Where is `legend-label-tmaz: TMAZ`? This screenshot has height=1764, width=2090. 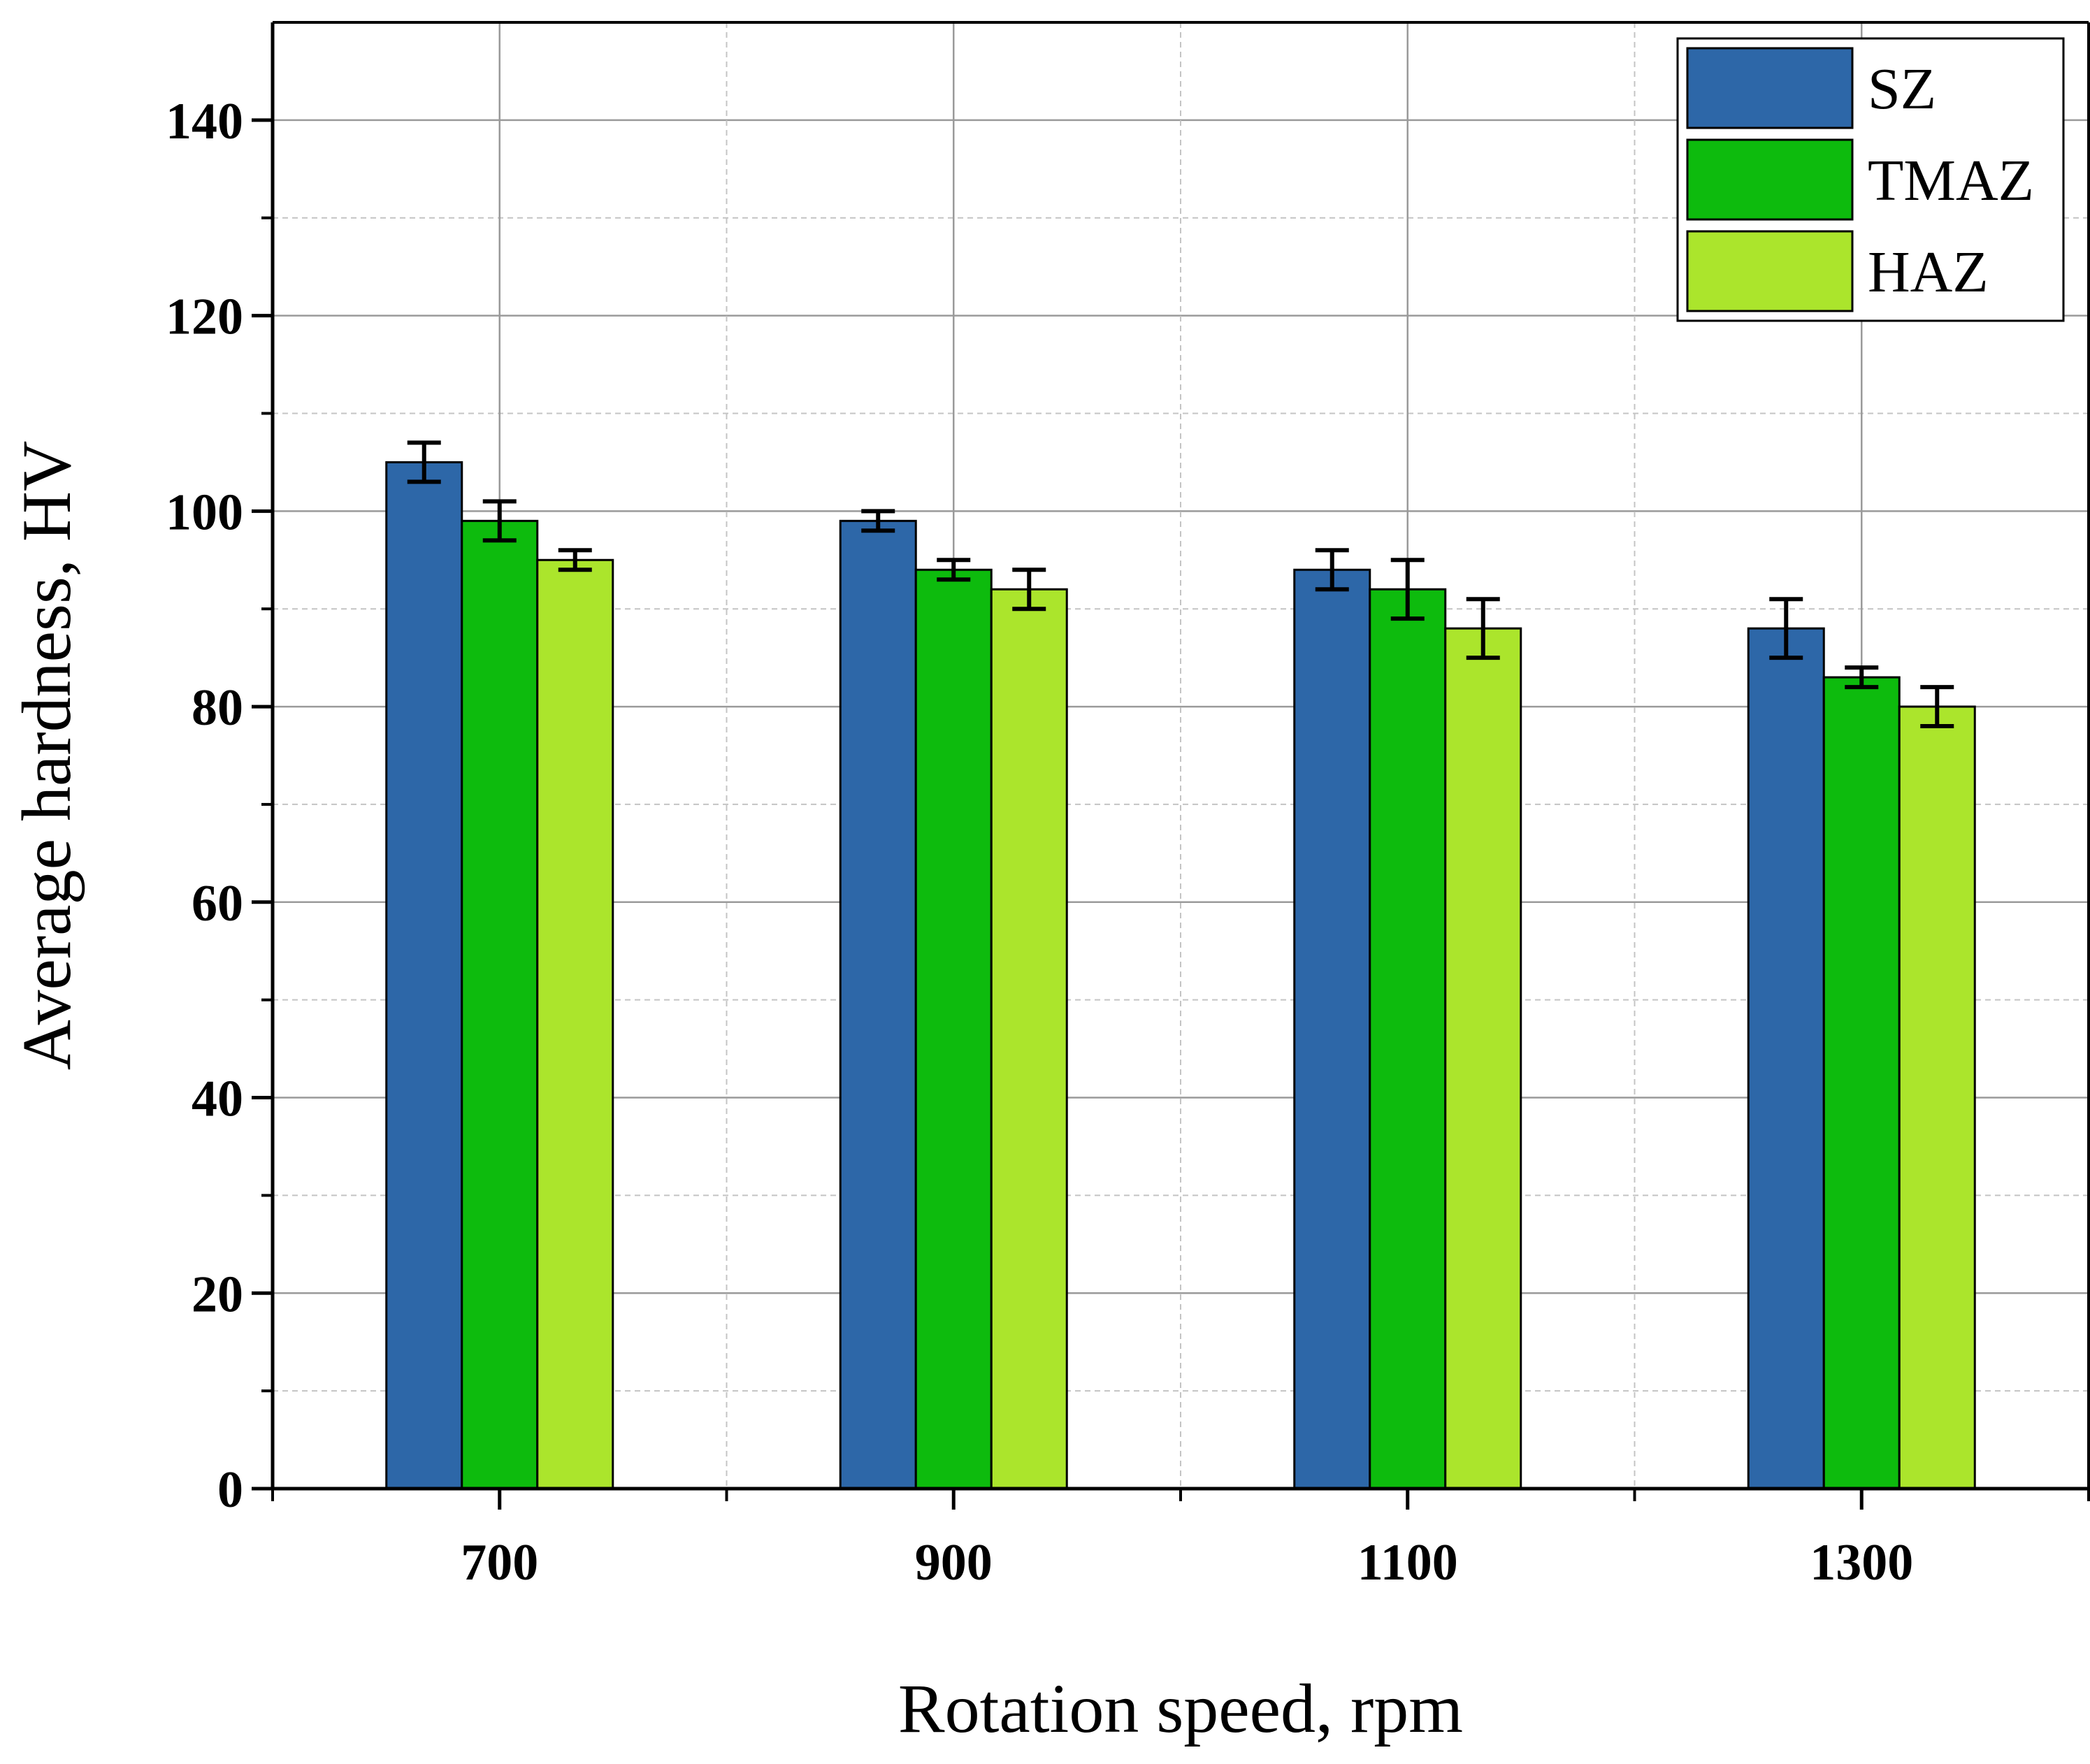 legend-label-tmaz: TMAZ is located at coordinates (1951, 180).